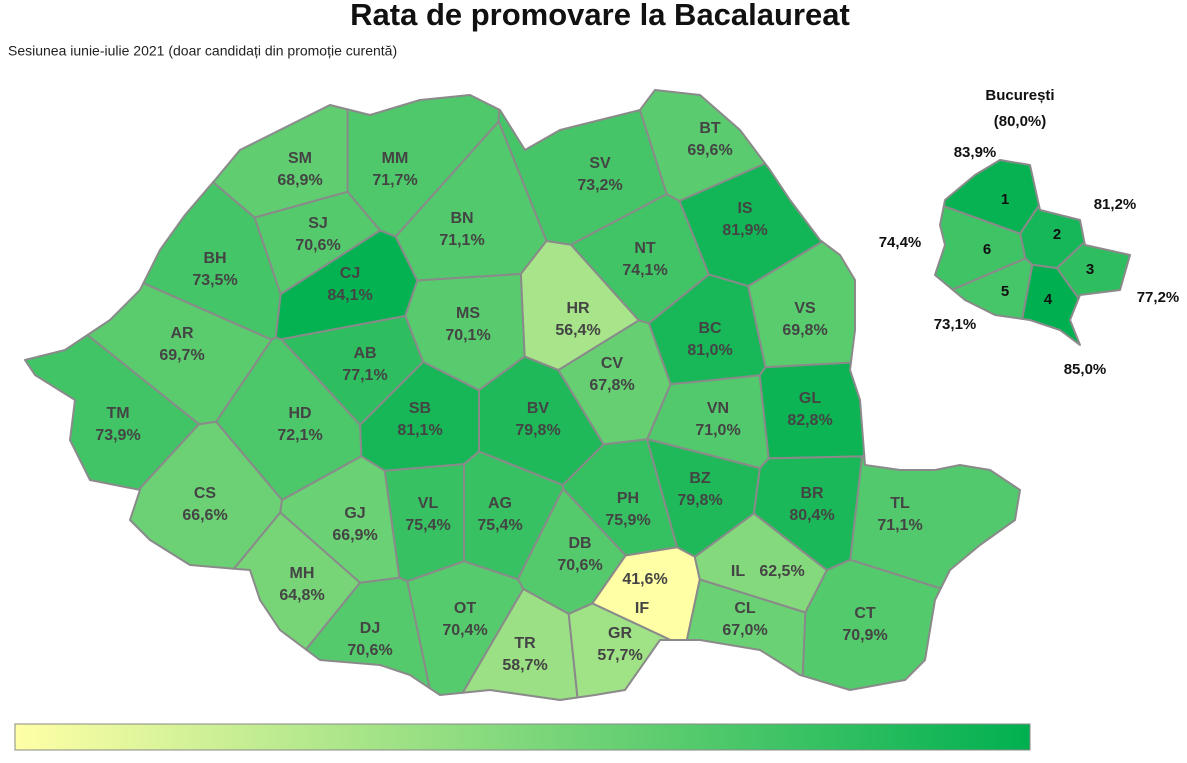 The width and height of the screenshot is (1187, 763). What do you see at coordinates (611, 385) in the screenshot?
I see `county-value: 67,8%` at bounding box center [611, 385].